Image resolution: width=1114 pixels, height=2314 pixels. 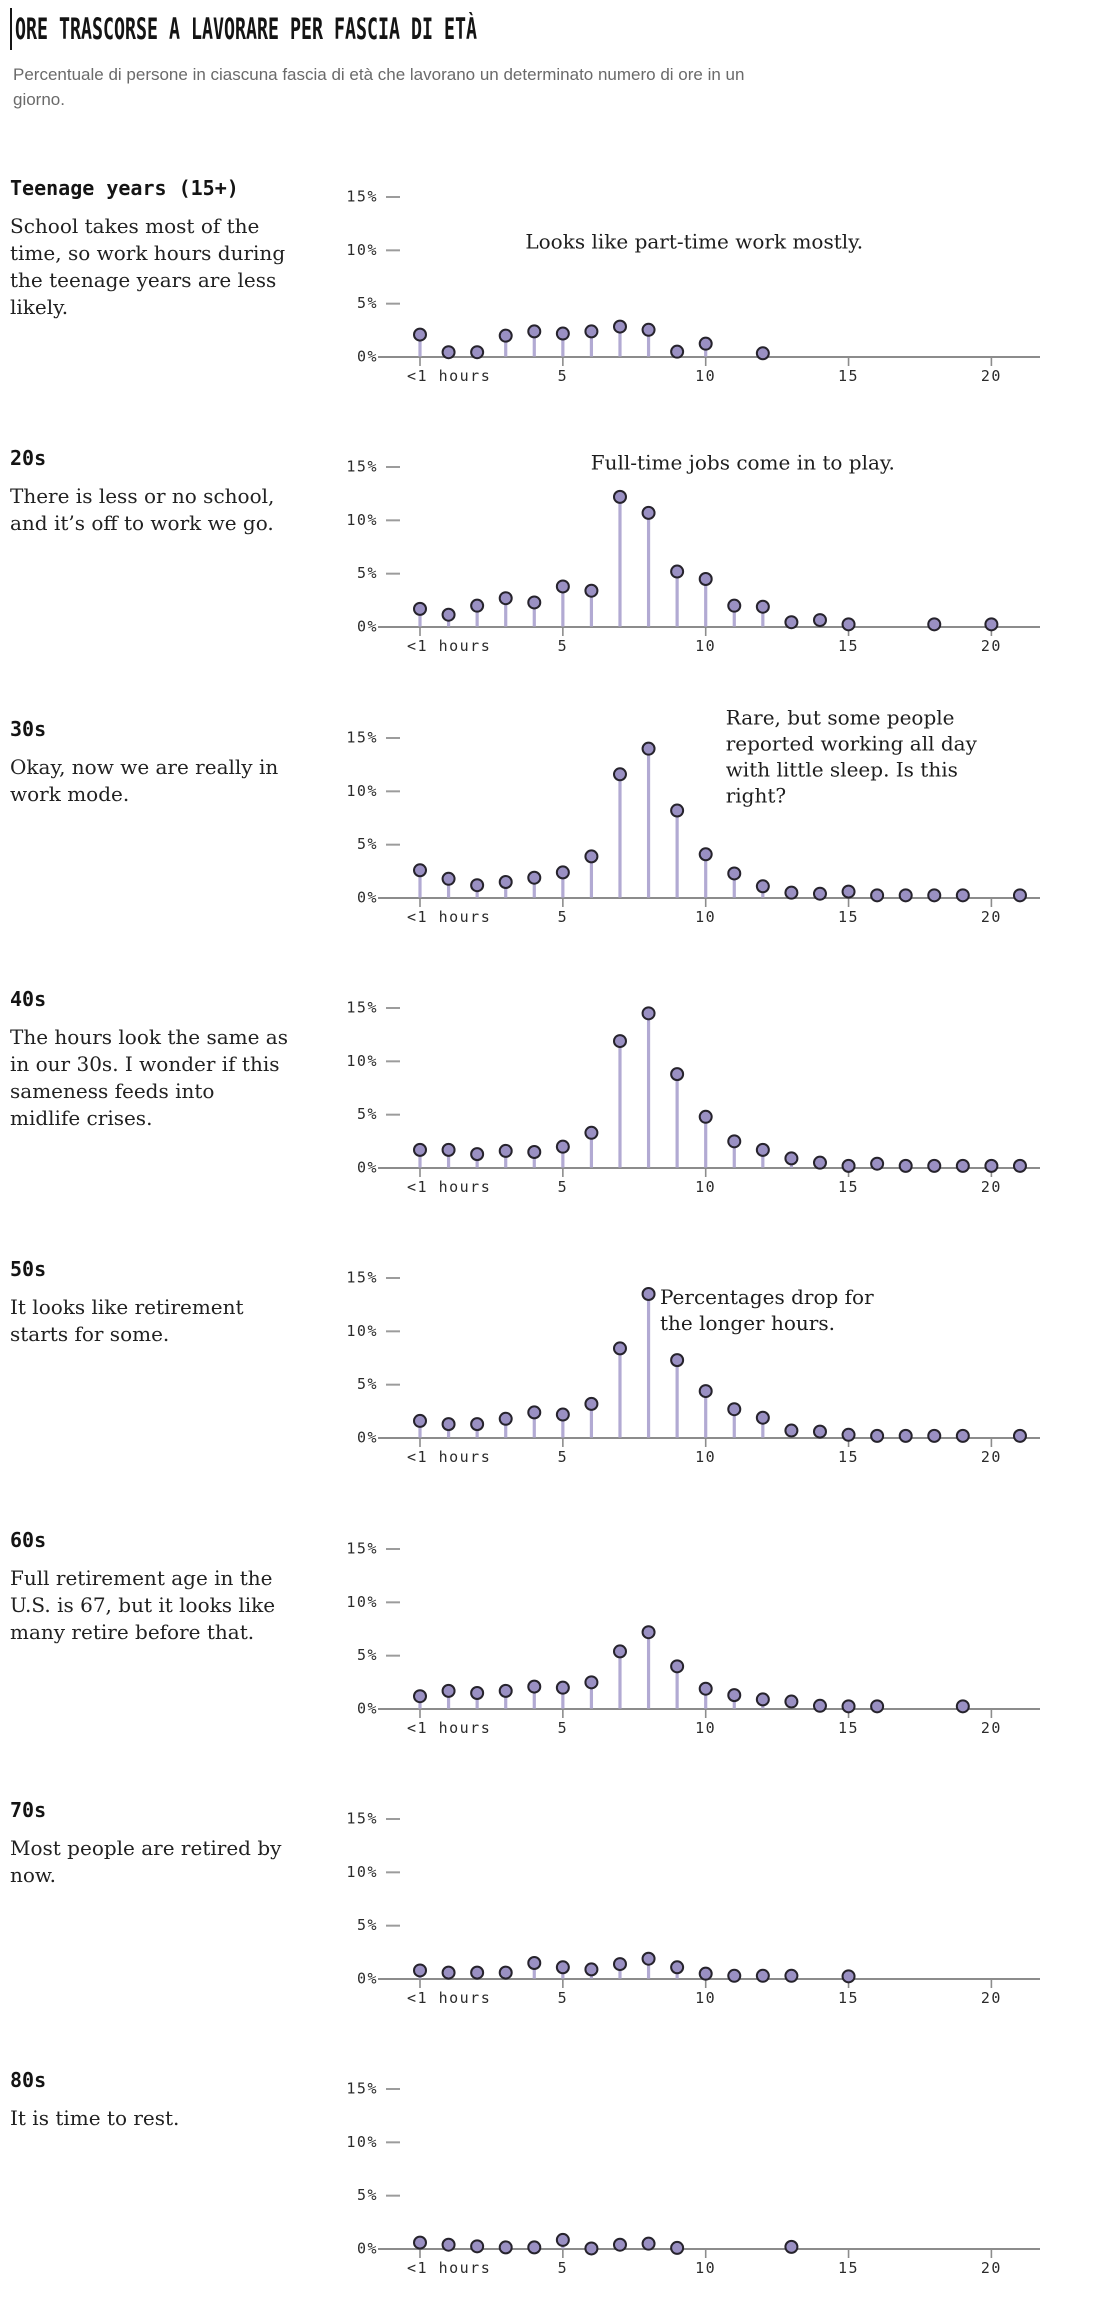 What do you see at coordinates (150, 1843) in the screenshot?
I see `age-group-text-column: 70s Most people are retired by now.` at bounding box center [150, 1843].